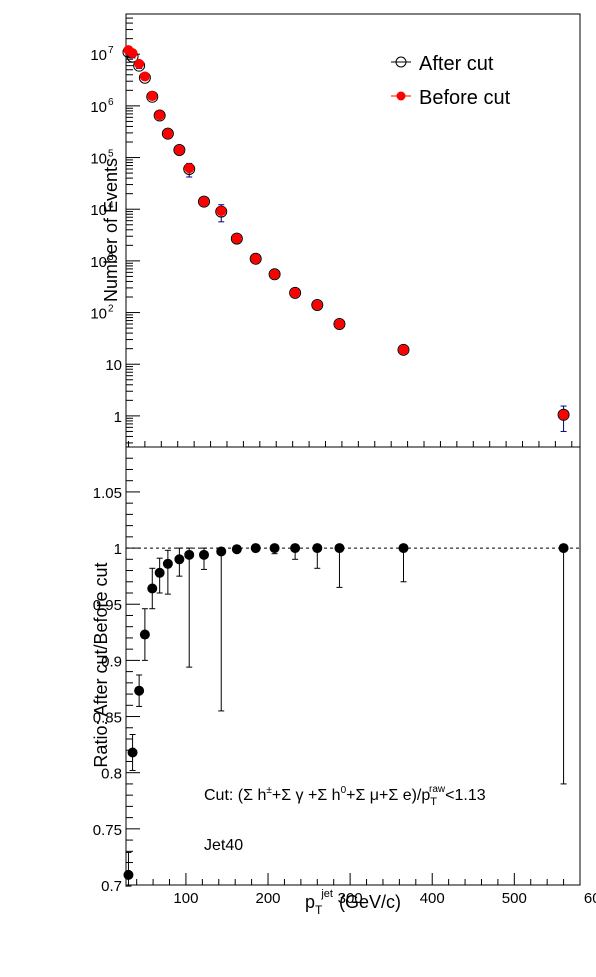  Describe the element at coordinates (118, 549) in the screenshot. I see `bottom-y-tick-label: 1` at that location.